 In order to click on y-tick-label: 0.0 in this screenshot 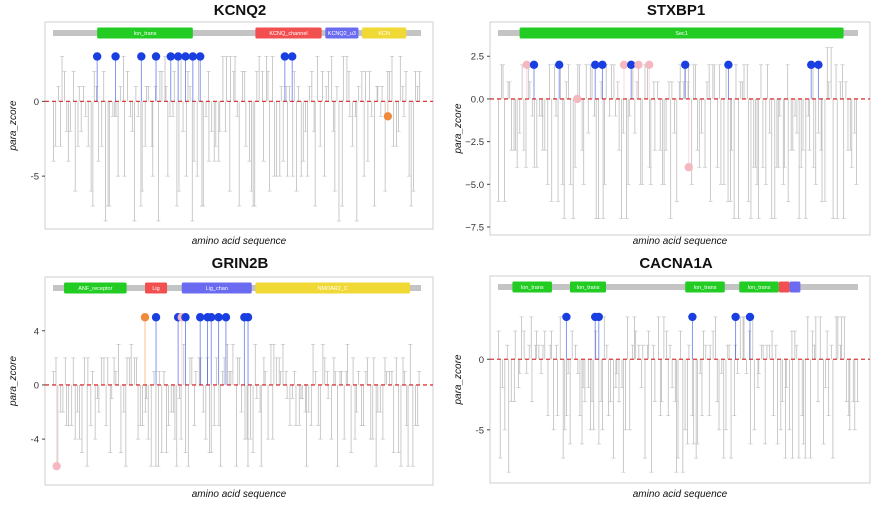, I will do `click(477, 99)`.